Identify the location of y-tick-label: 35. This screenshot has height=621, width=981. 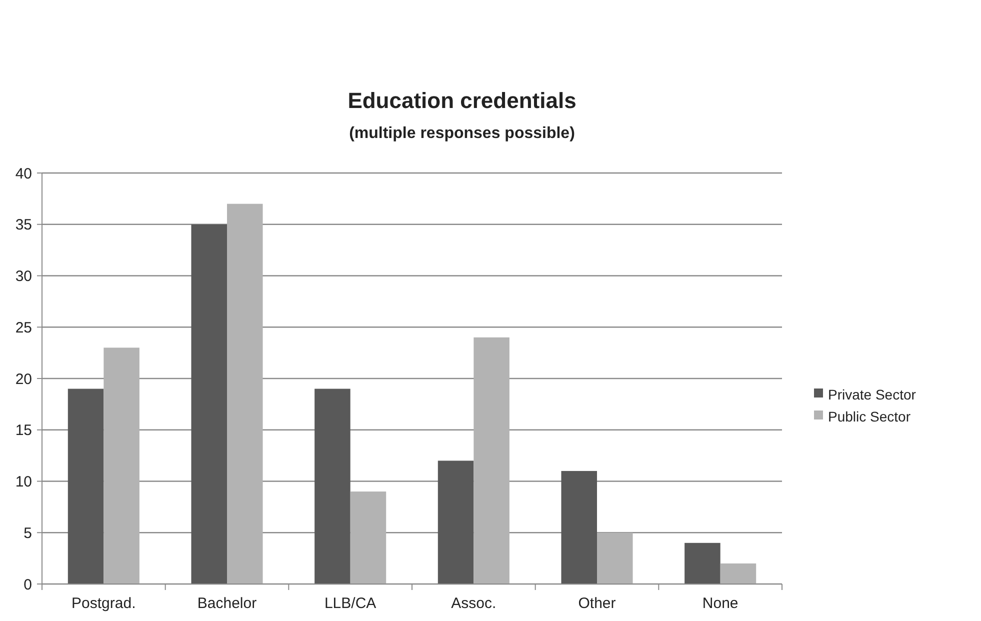
(23, 225).